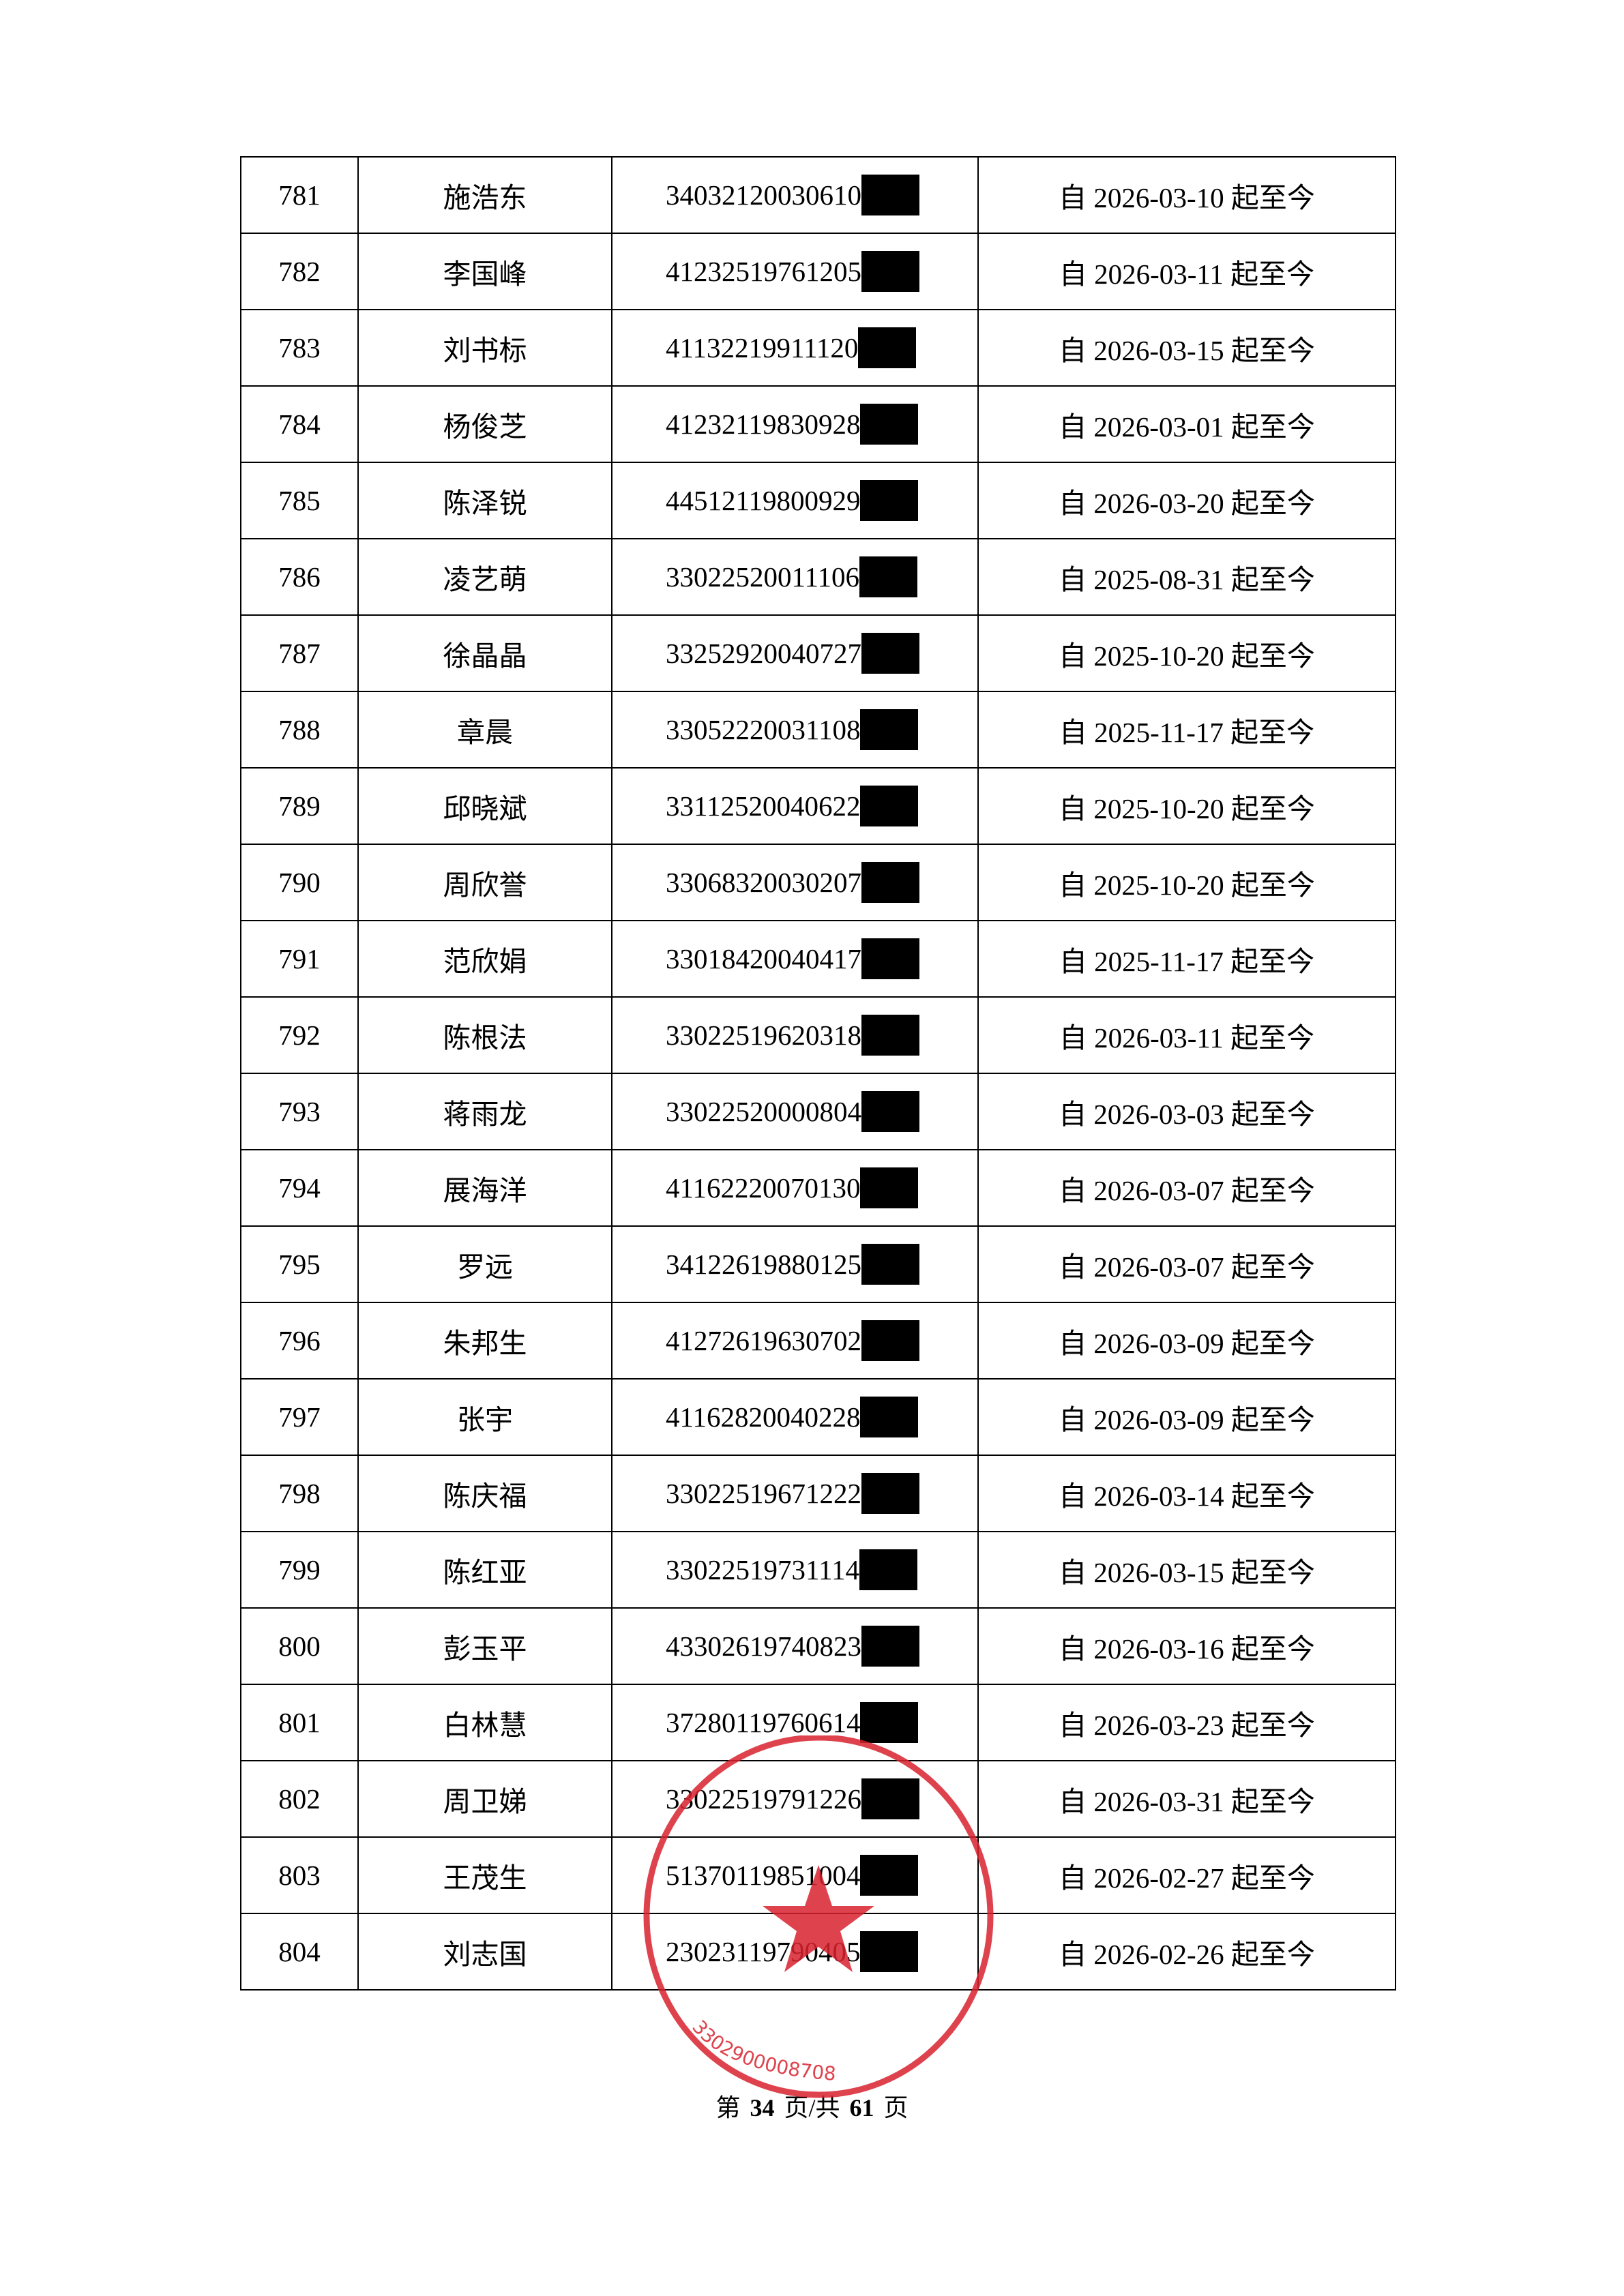 This screenshot has height=2296, width=1624. Describe the element at coordinates (795, 1035) in the screenshot. I see `id-cell: 33022519620318` at that location.